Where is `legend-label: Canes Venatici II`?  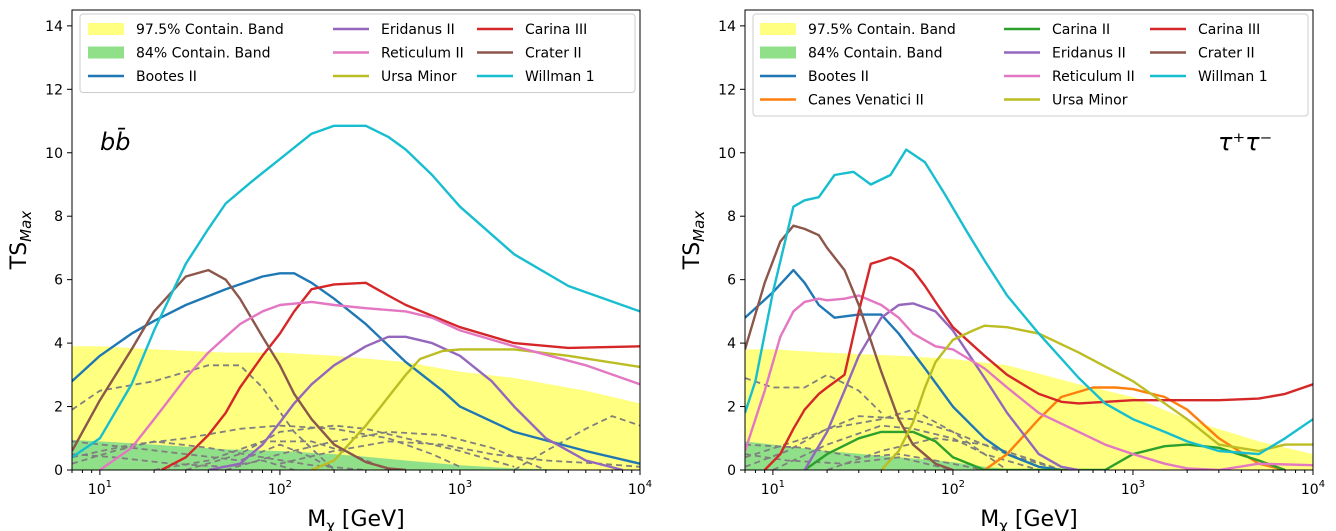
legend-label: Canes Venatici II is located at coordinates (866, 101).